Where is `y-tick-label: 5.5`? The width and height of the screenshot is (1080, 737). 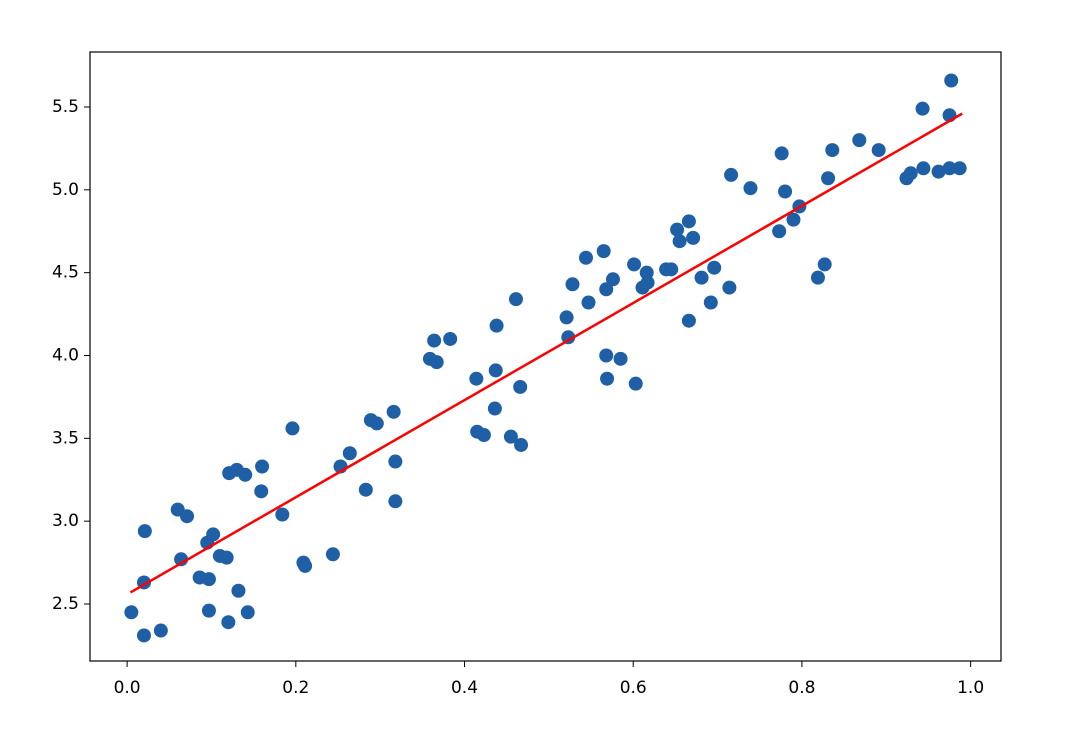
y-tick-label: 5.5 is located at coordinates (65, 107).